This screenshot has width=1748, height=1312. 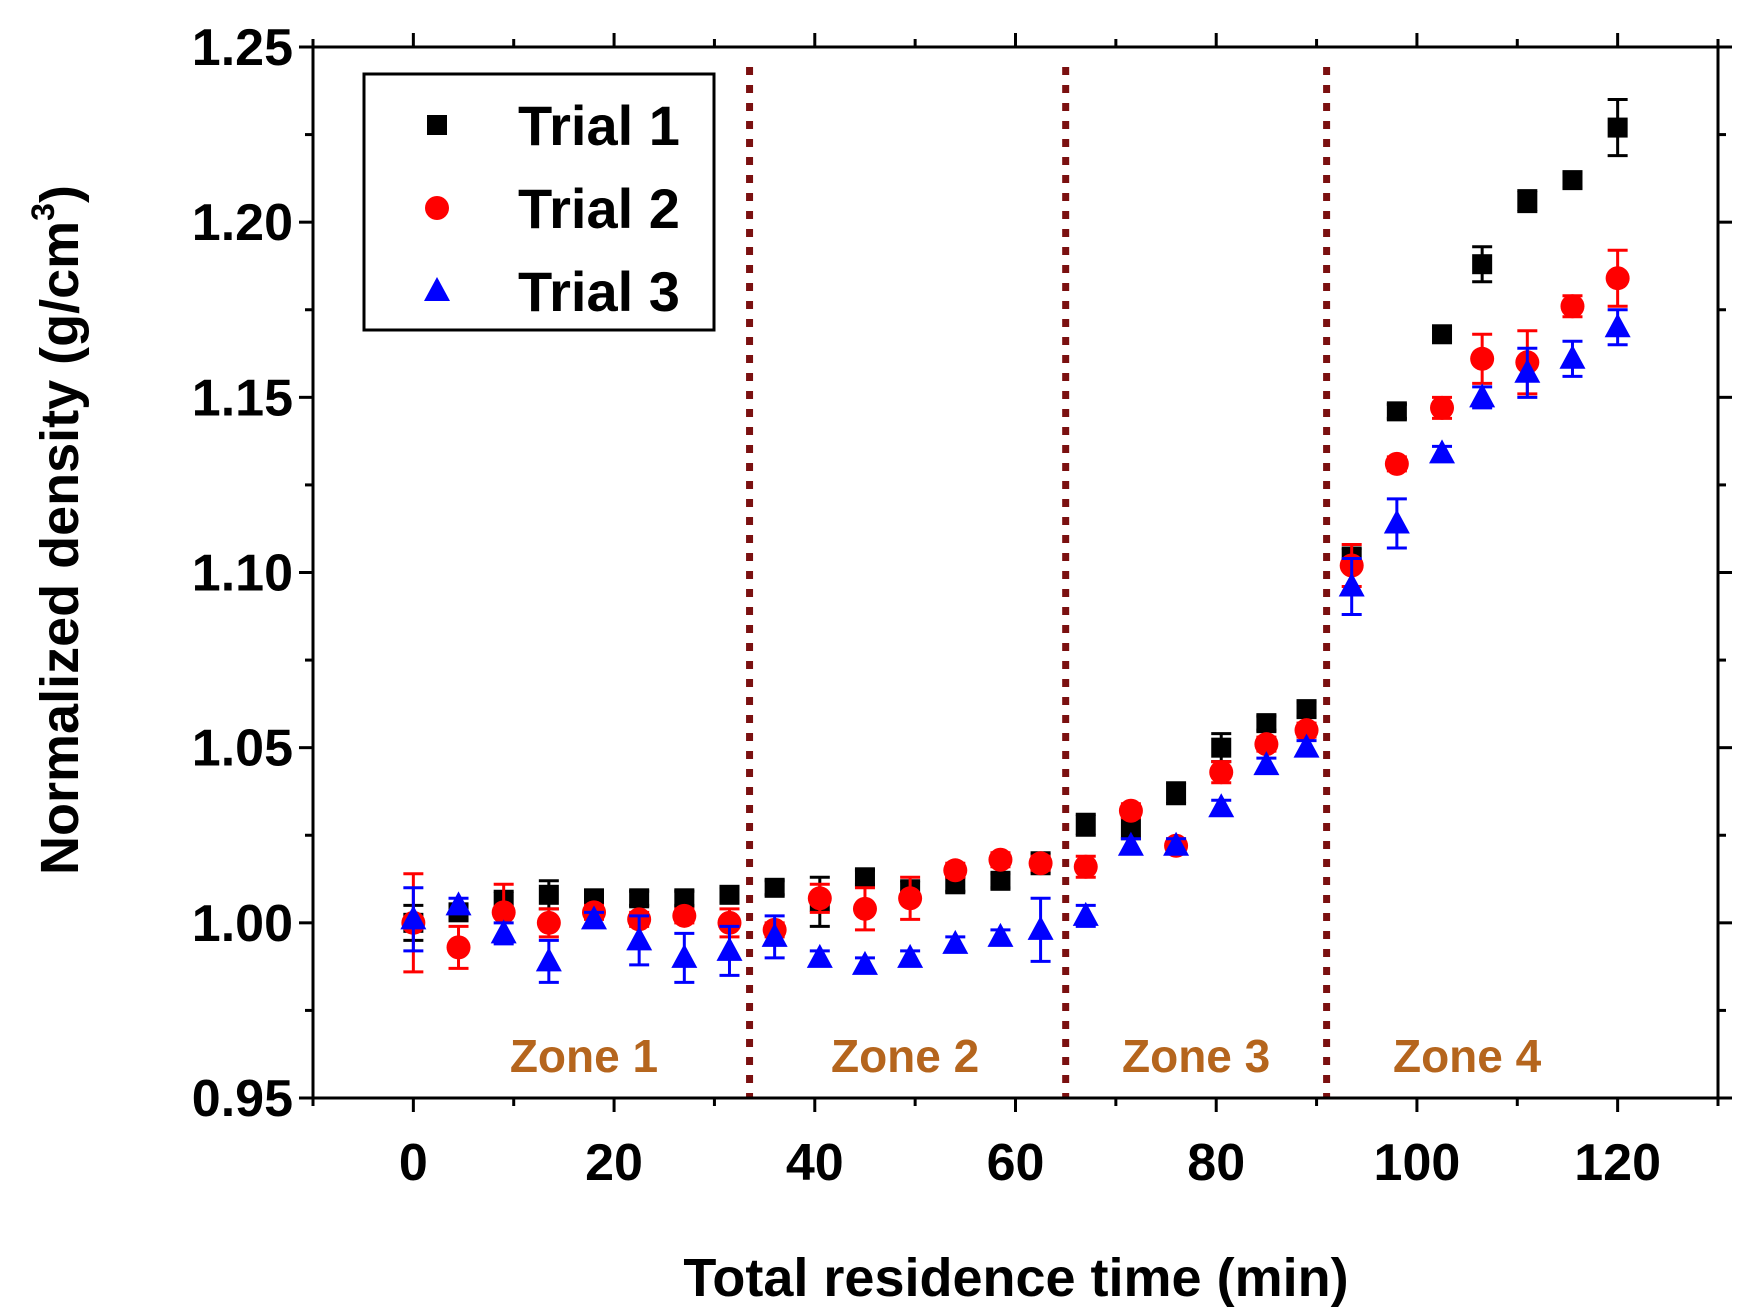 I want to click on zone-labels: Zone 1 Zone 2 Zone 3 Zone 4, so click(x=1026, y=1056).